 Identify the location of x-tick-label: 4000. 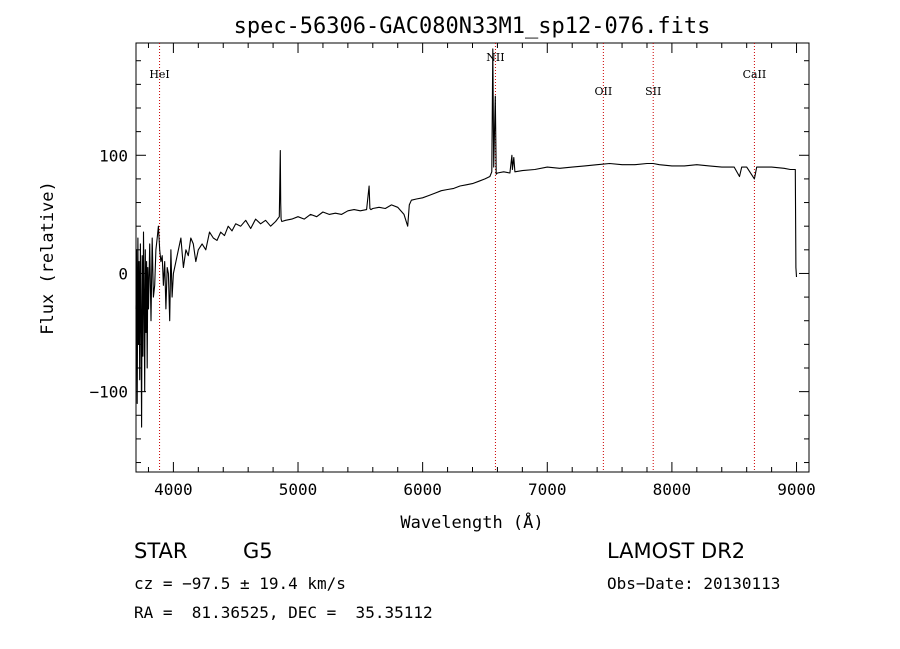
(173, 489).